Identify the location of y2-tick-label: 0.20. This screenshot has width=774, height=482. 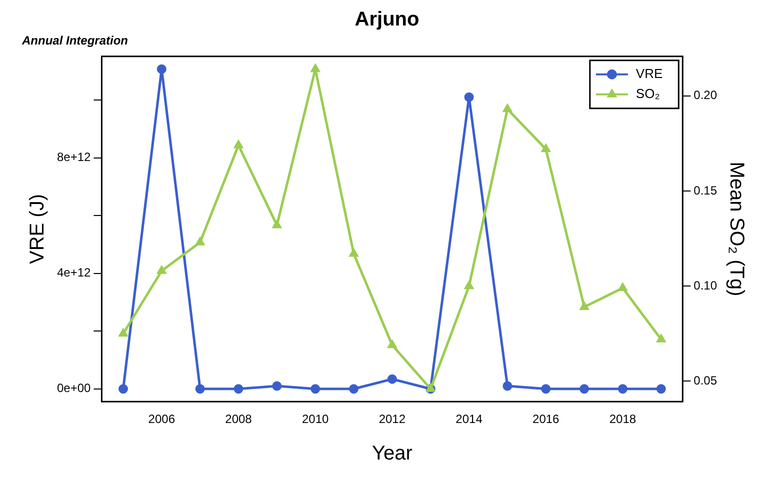
(706, 95).